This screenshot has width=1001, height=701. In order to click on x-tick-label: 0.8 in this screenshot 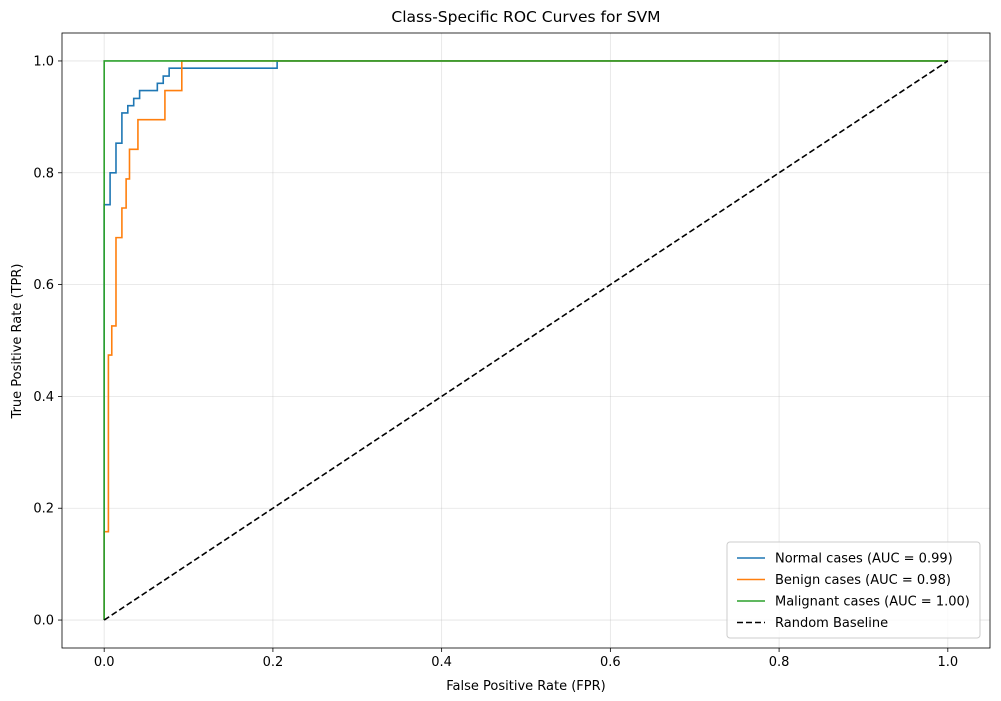, I will do `click(779, 662)`.